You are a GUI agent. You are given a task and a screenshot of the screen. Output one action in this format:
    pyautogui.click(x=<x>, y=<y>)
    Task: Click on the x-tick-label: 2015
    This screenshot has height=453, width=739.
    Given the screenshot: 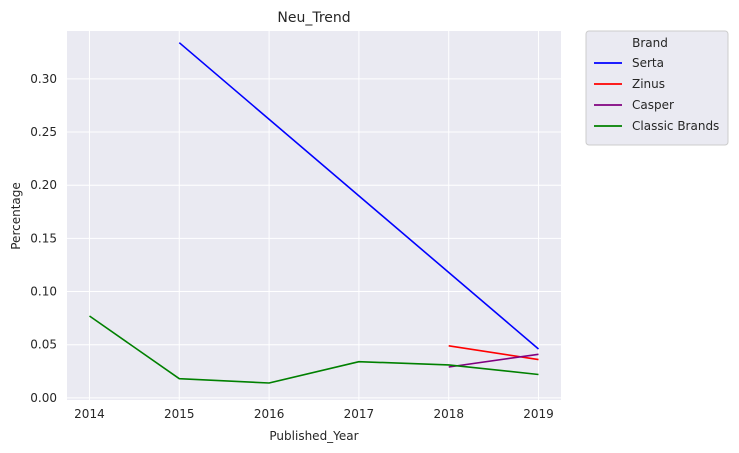 What is the action you would take?
    pyautogui.click(x=179, y=414)
    